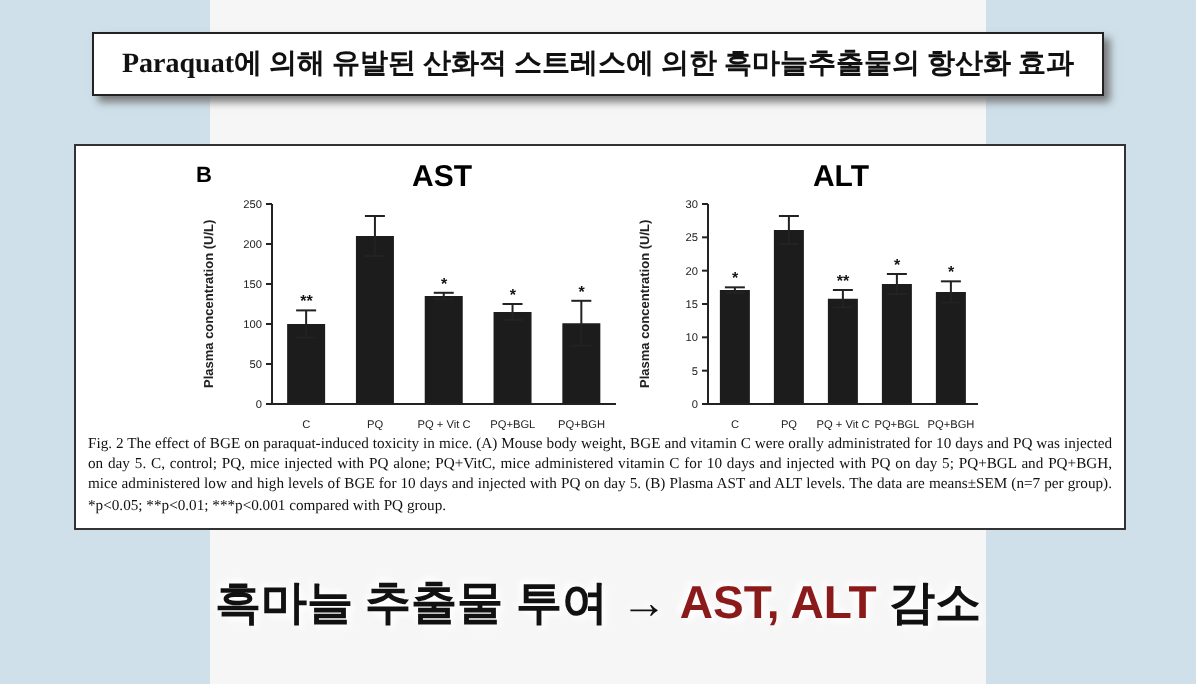  I want to click on chart-title: ALT, so click(841, 177).